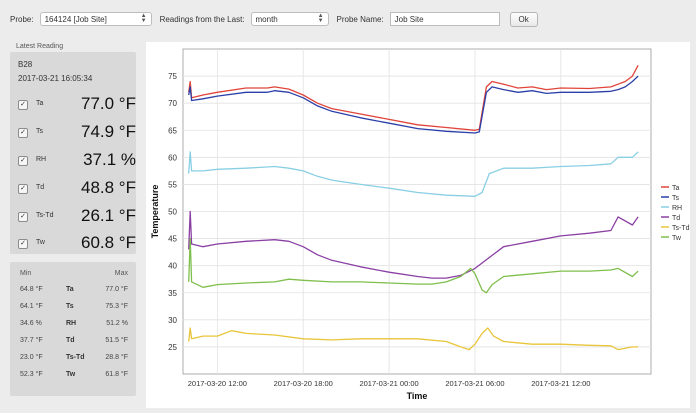  What do you see at coordinates (413, 265) in the screenshot?
I see `series-line-tw` at bounding box center [413, 265].